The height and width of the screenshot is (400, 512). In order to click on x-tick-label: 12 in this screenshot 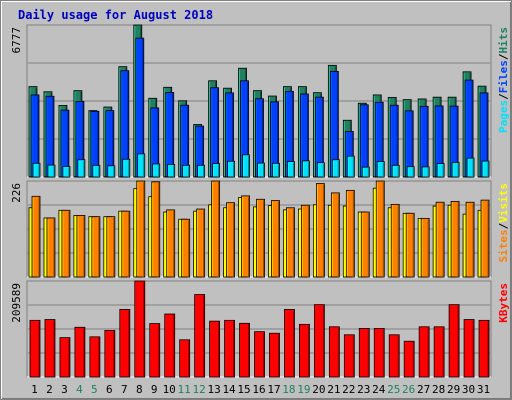, I will do `click(199, 389)`.